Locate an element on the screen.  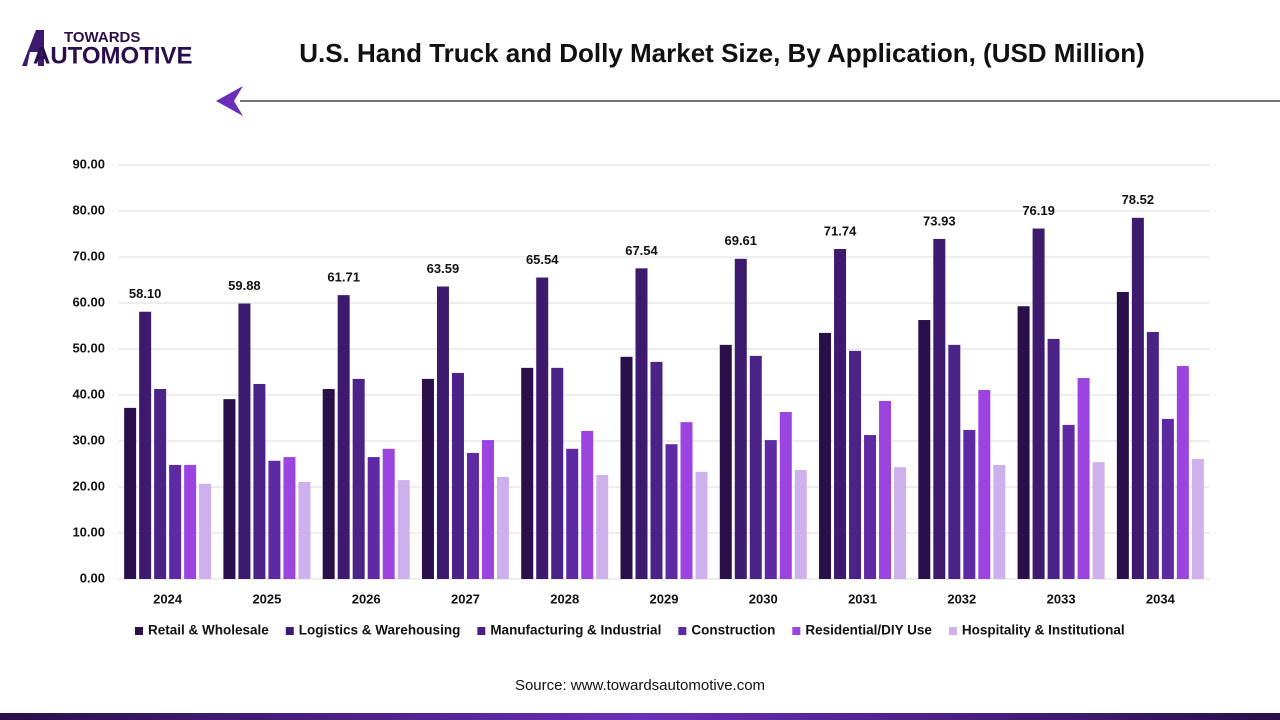
y-tick-label: 60.00 is located at coordinates (88, 301).